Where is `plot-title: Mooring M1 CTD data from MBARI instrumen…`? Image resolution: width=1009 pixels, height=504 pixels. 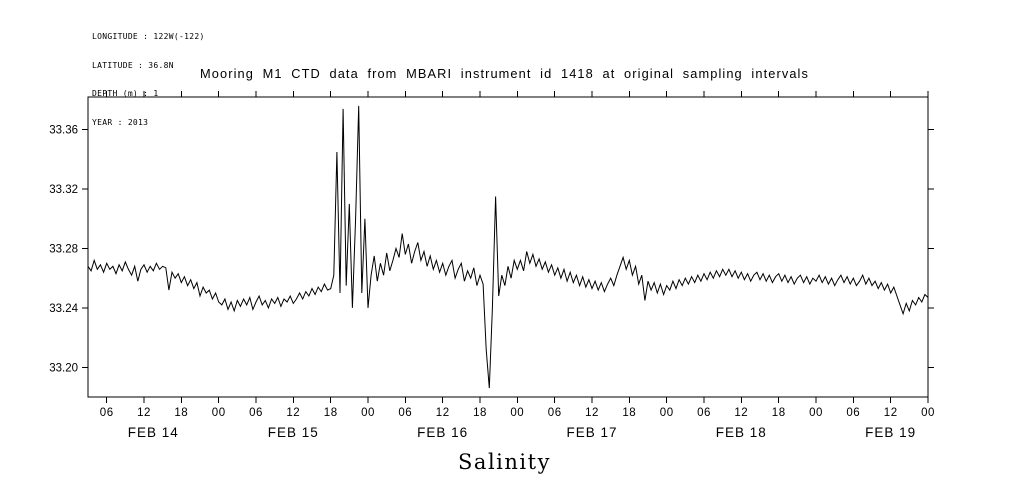 plot-title: Mooring M1 CTD data from MBARI instrumen… is located at coordinates (504, 73).